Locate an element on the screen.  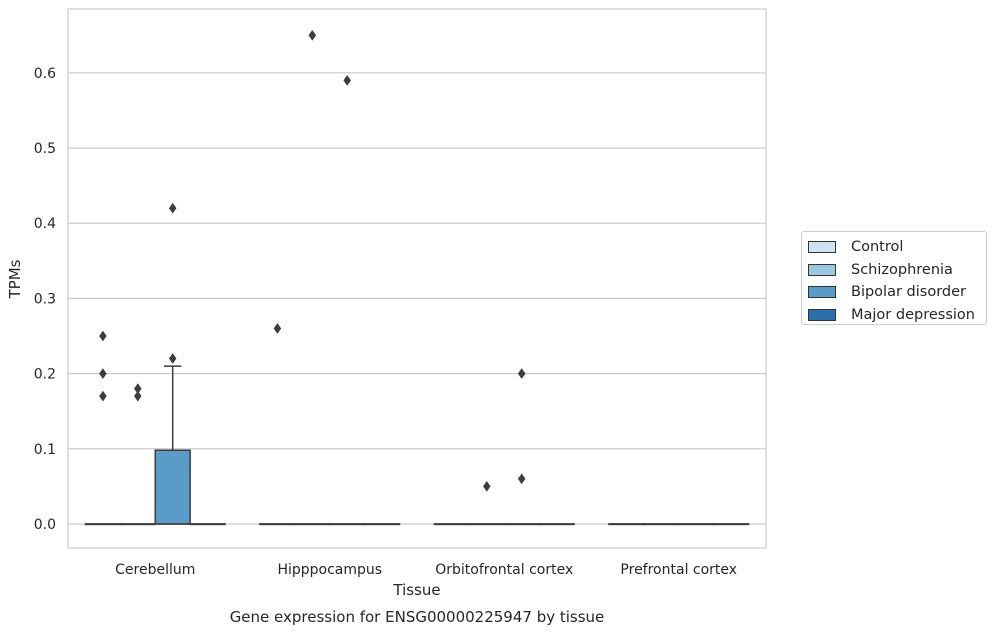
legend-item: Bipolar disorder is located at coordinates (897, 292).